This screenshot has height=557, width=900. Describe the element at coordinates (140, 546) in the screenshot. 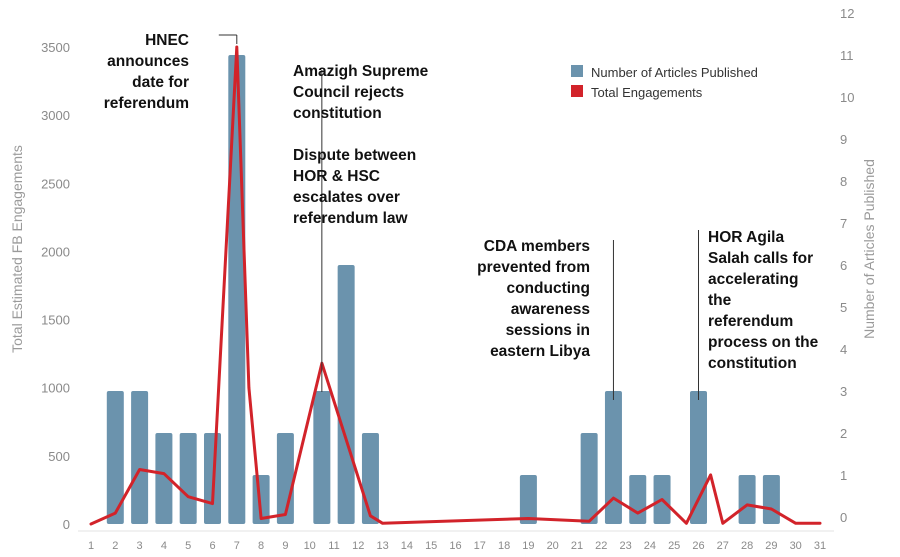

I see `x-tick-label: 3` at that location.